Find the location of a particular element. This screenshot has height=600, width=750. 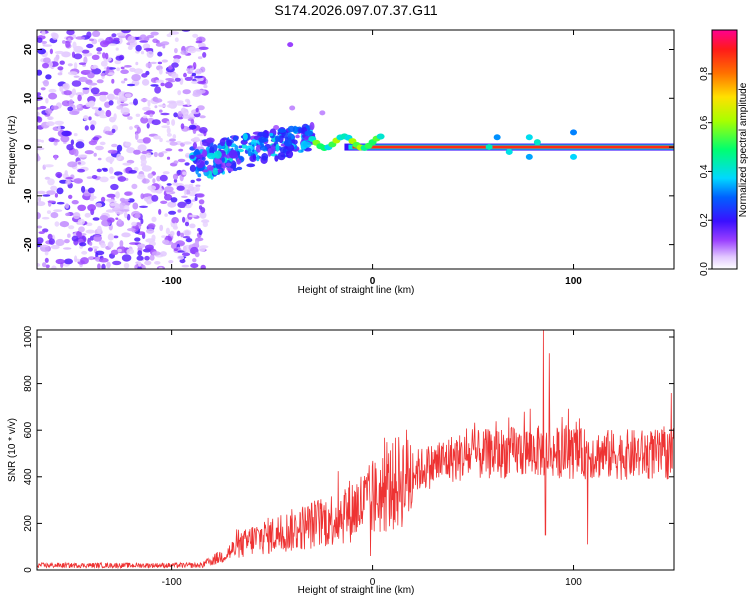

tone-line-core is located at coordinates (513, 147).